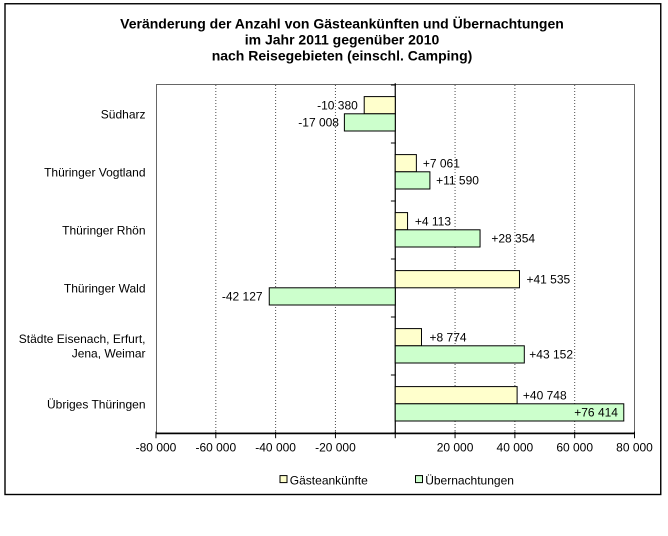 Image resolution: width=668 pixels, height=536 pixels. I want to click on svg-text: im Jahr 2011 gegenüber 2010, so click(342, 40).